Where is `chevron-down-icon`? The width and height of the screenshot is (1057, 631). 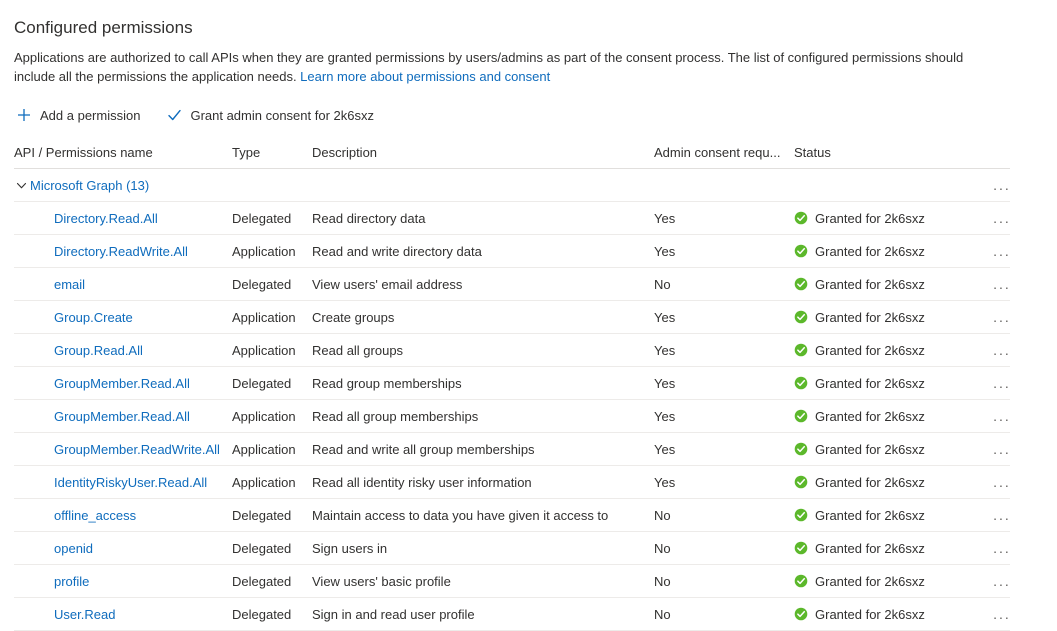 chevron-down-icon is located at coordinates (21, 185).